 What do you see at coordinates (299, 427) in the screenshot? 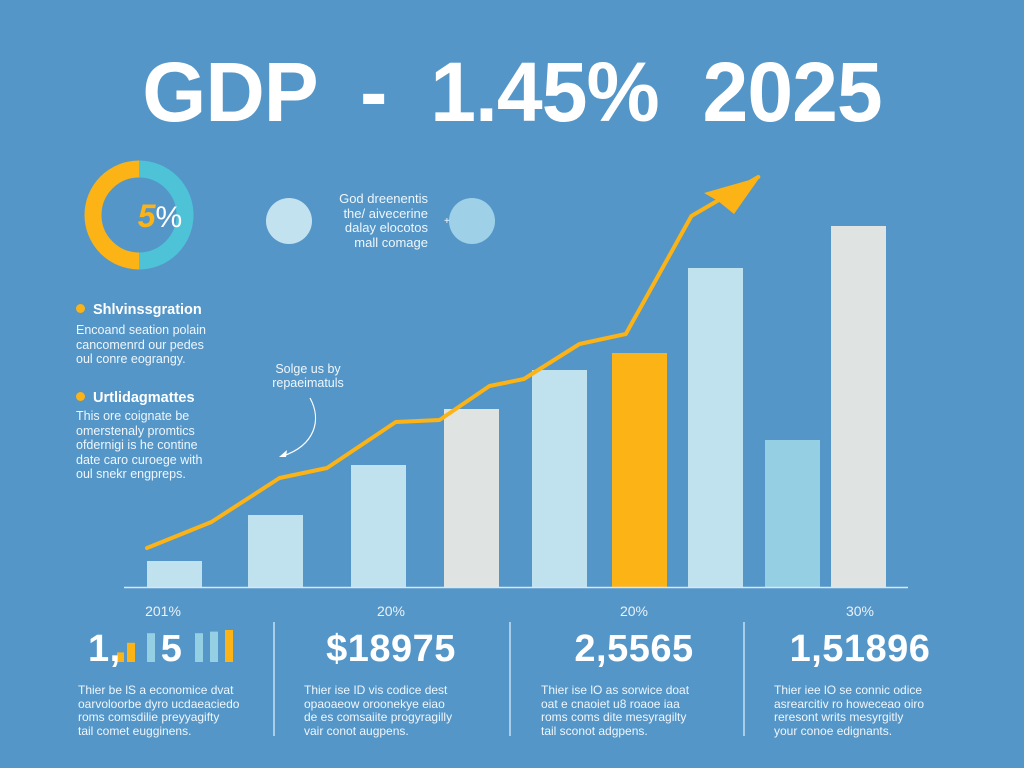
I see `annotation-arrow` at bounding box center [299, 427].